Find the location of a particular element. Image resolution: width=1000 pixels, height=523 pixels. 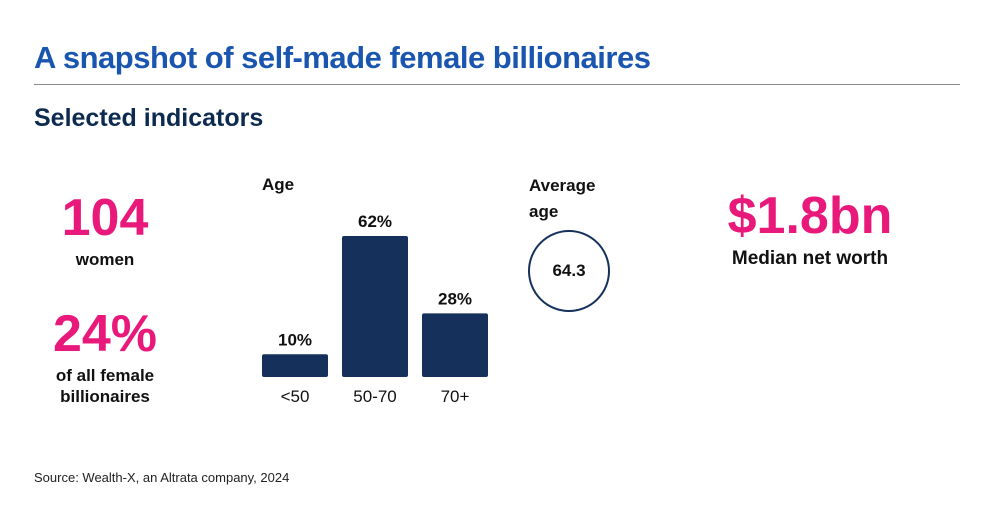

title-divider is located at coordinates (497, 84).